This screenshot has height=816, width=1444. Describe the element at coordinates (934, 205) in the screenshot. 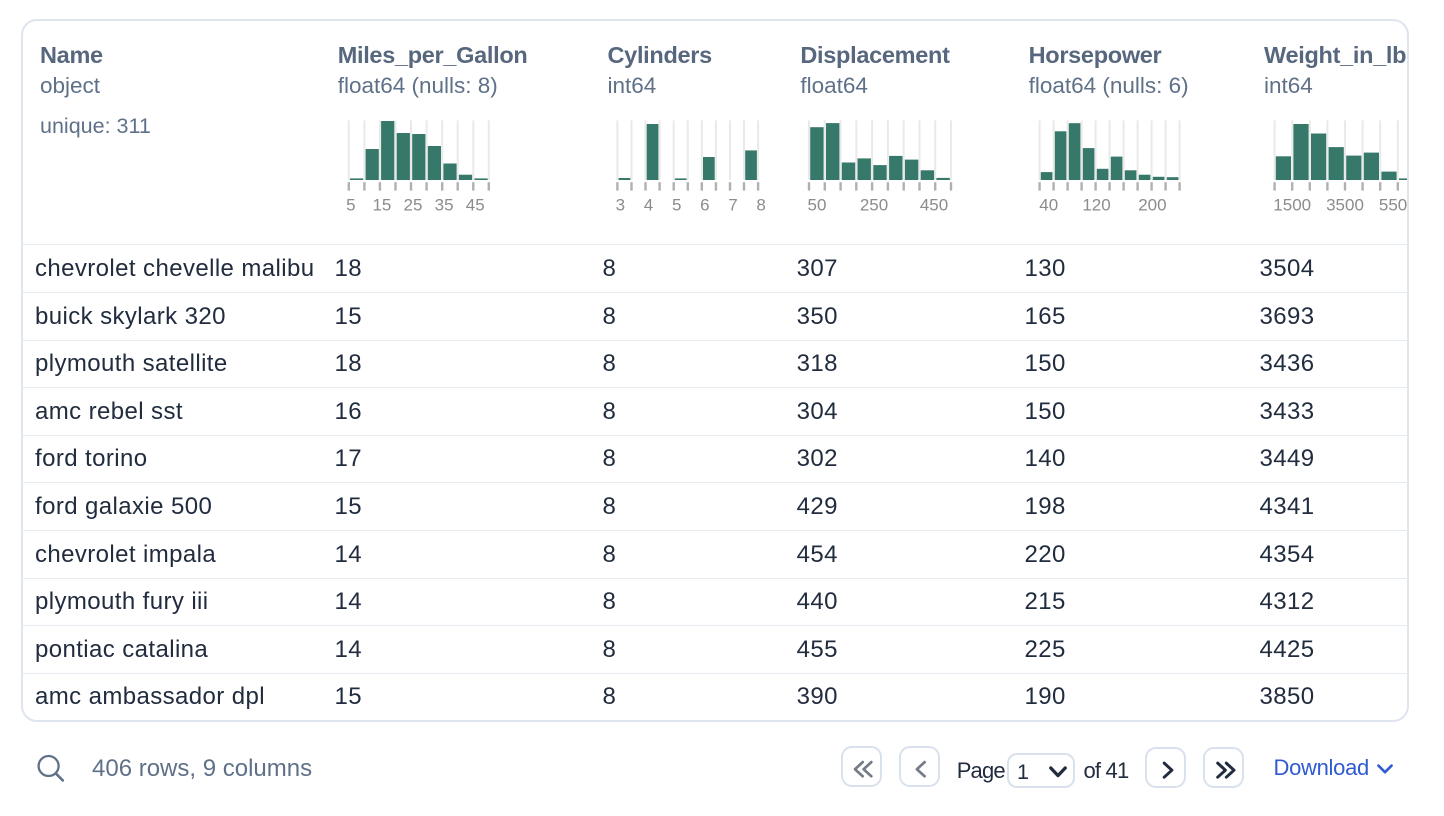

I see `svg-text: 450` at that location.